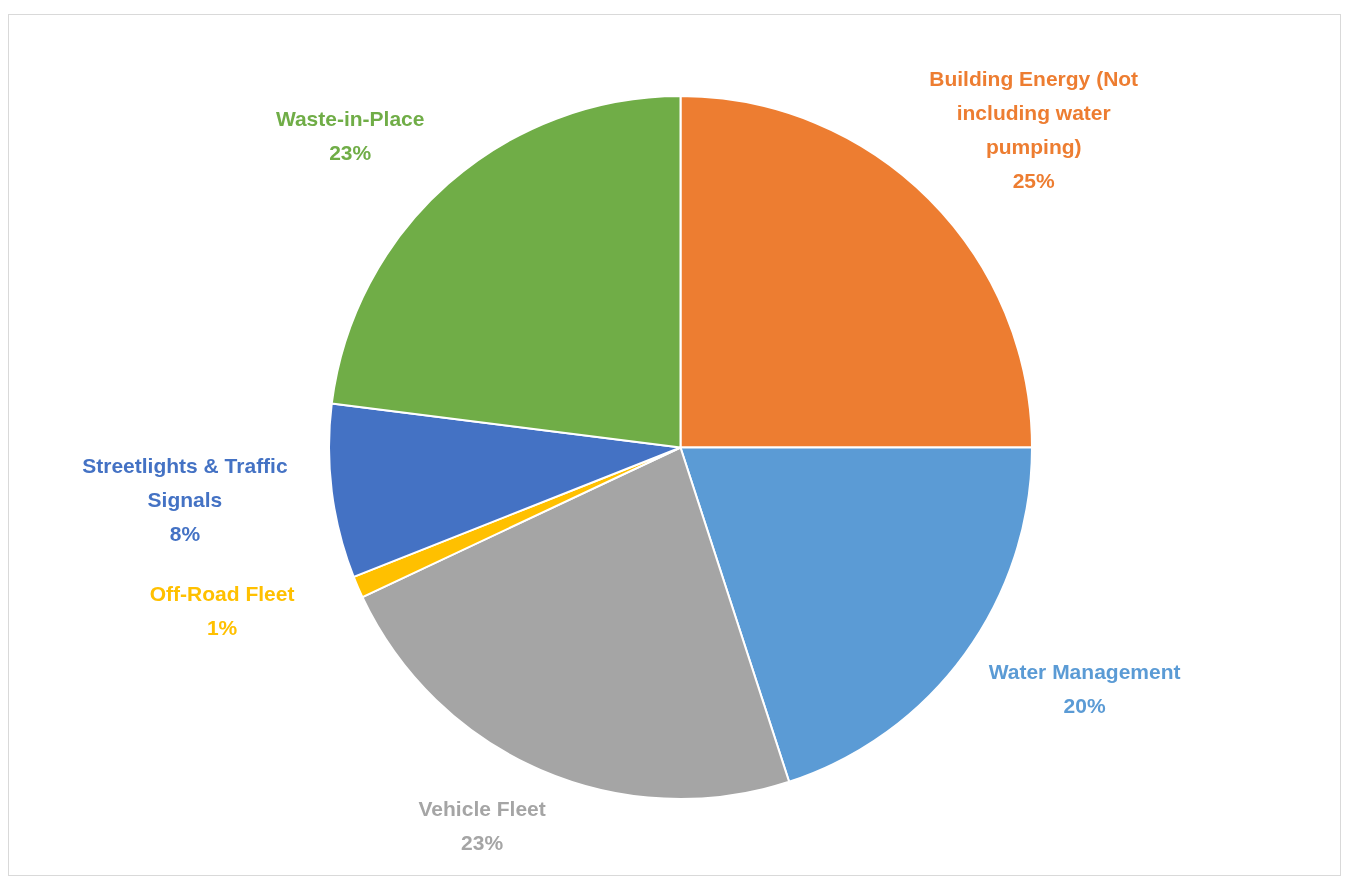 Image resolution: width=1351 pixels, height=880 pixels. What do you see at coordinates (185, 534) in the screenshot?
I see `data-label: 8%` at bounding box center [185, 534].